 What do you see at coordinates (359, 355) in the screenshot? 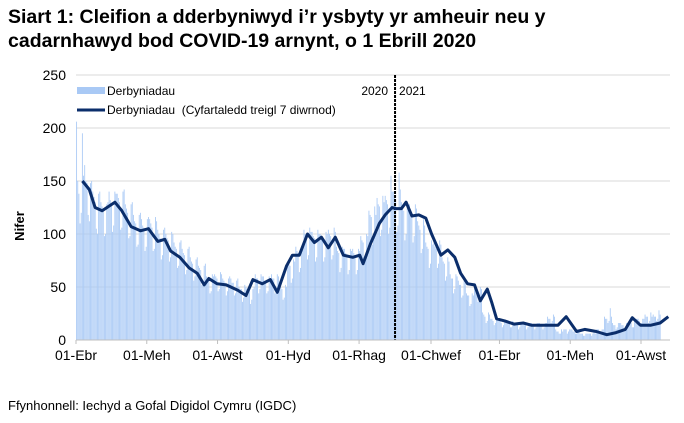
I see `x-tick-label: 01-Rhag` at bounding box center [359, 355].